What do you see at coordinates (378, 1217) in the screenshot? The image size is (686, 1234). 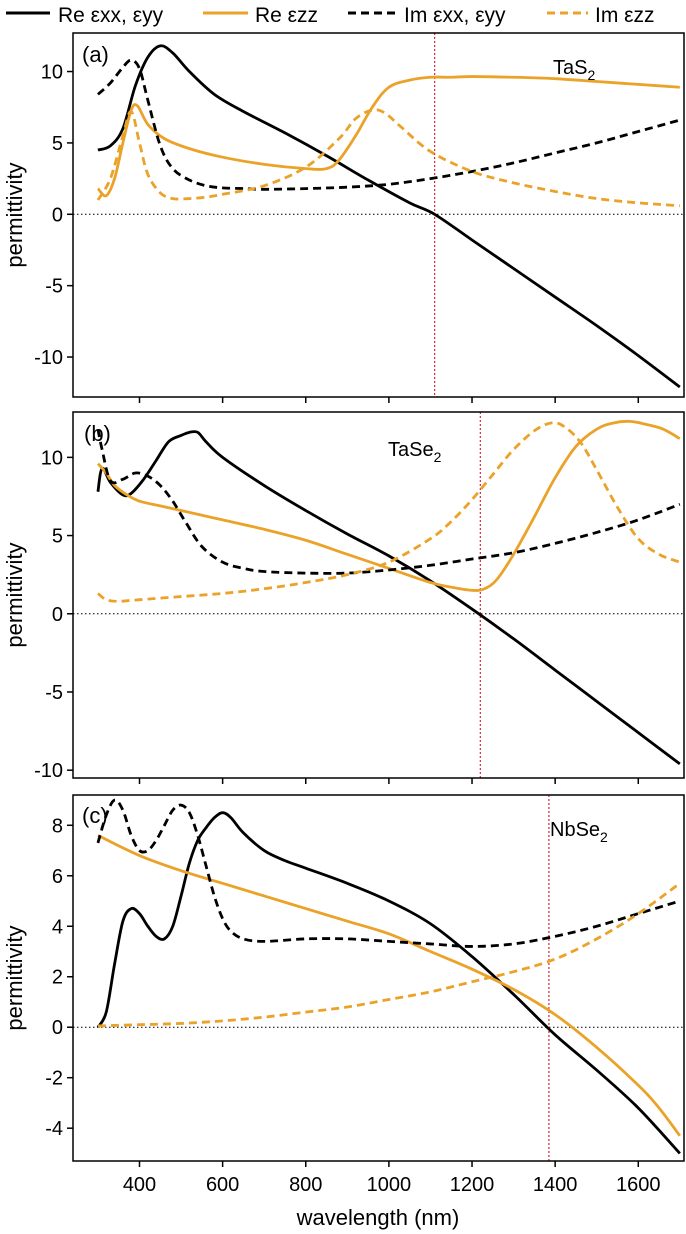 I see `x-axis-label: wavelength (nm)` at bounding box center [378, 1217].